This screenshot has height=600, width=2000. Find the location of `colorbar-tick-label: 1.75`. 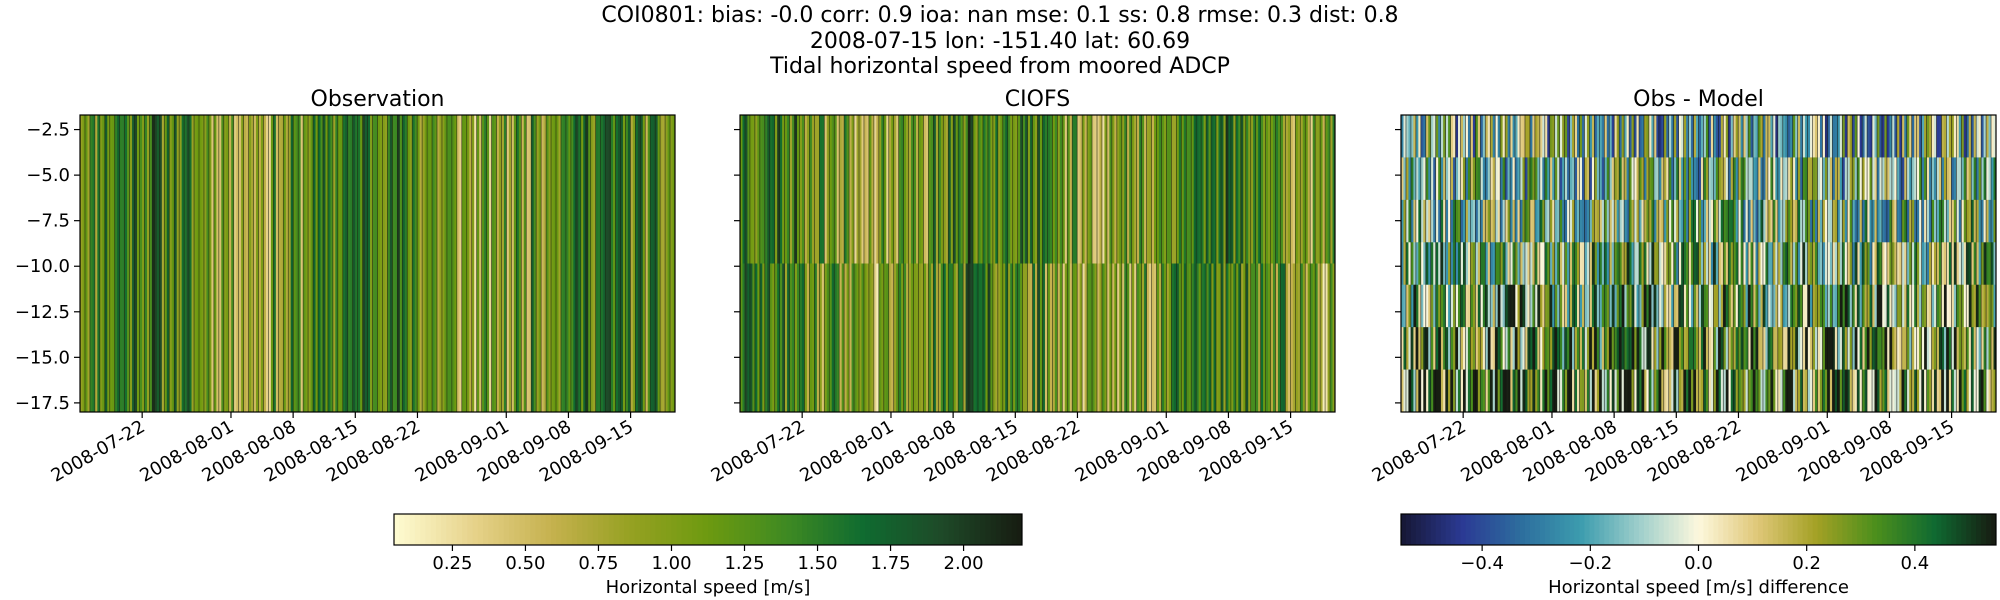

colorbar-tick-label: 1.75 is located at coordinates (891, 563).